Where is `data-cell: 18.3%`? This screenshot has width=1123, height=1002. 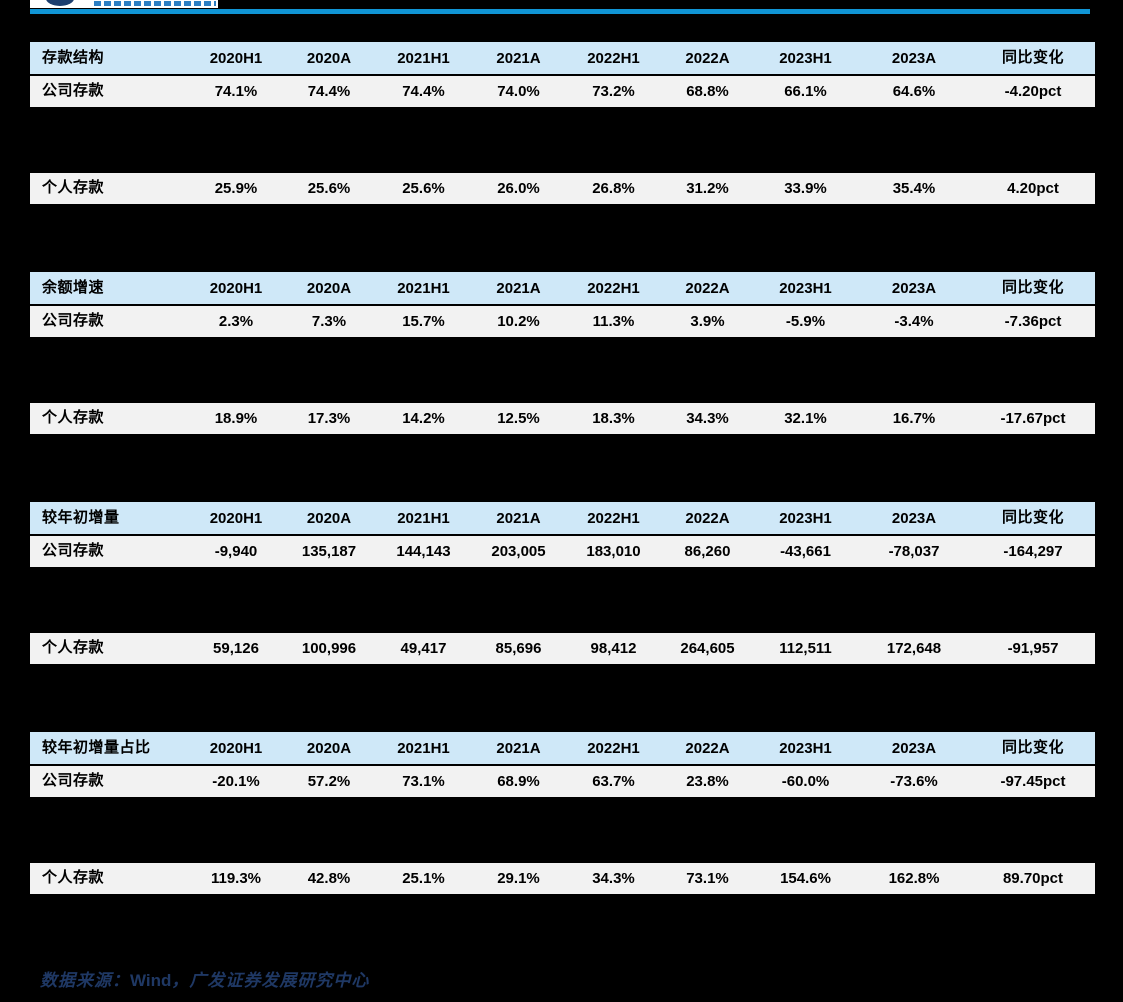
data-cell: 18.3% is located at coordinates (613, 418).